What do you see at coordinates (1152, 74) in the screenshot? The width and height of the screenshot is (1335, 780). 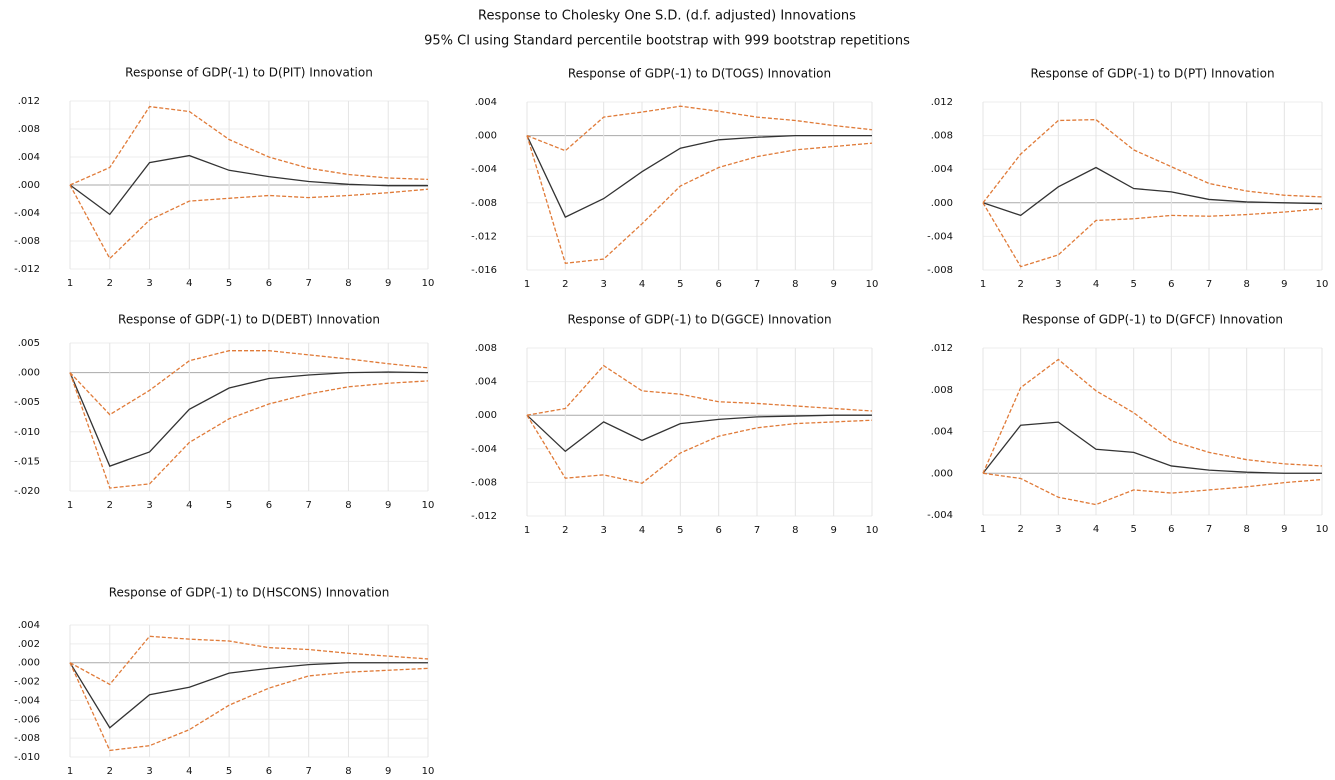 I see `panel-title: Response of GDP(-1) to D(PT) Innovation` at bounding box center [1152, 74].